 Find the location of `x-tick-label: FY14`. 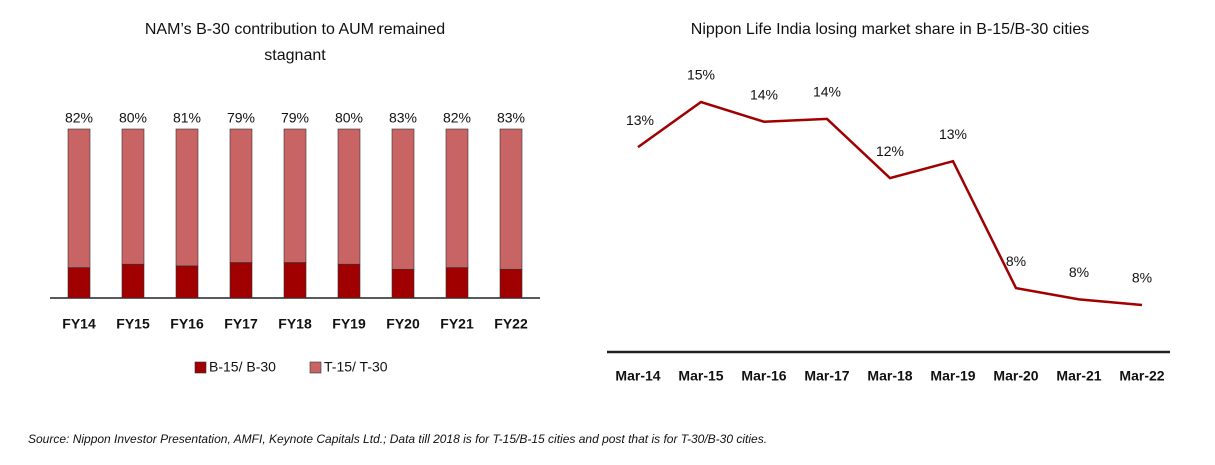

x-tick-label: FY14 is located at coordinates (79, 324).